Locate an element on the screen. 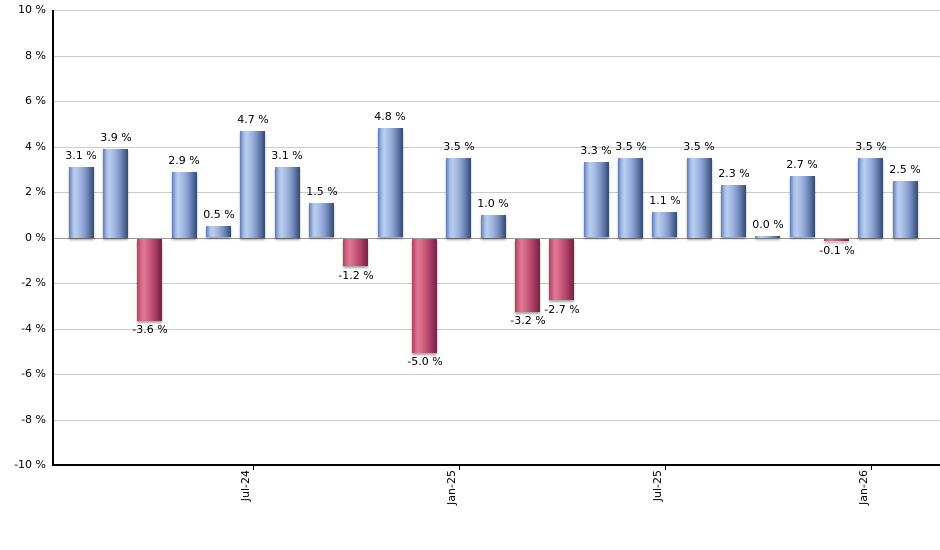 This screenshot has height=550, width=940. bar-value-label: -0.1 % is located at coordinates (837, 250).